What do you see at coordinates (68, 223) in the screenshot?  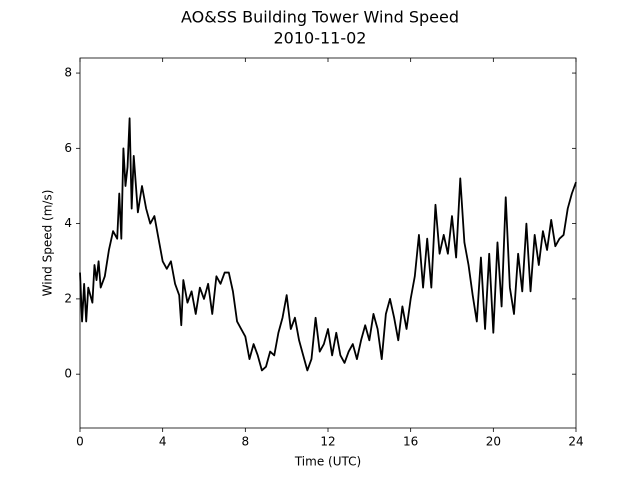 I see `y-tick-label: 4` at bounding box center [68, 223].